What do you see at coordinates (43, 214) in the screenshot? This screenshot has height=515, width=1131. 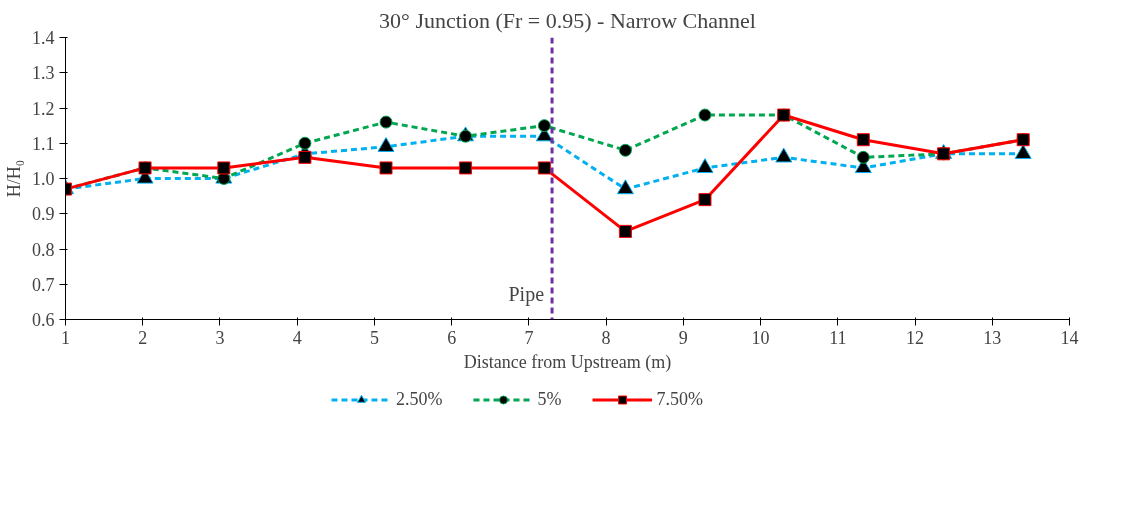 I see `y-tick-label: 0.9` at bounding box center [43, 214].